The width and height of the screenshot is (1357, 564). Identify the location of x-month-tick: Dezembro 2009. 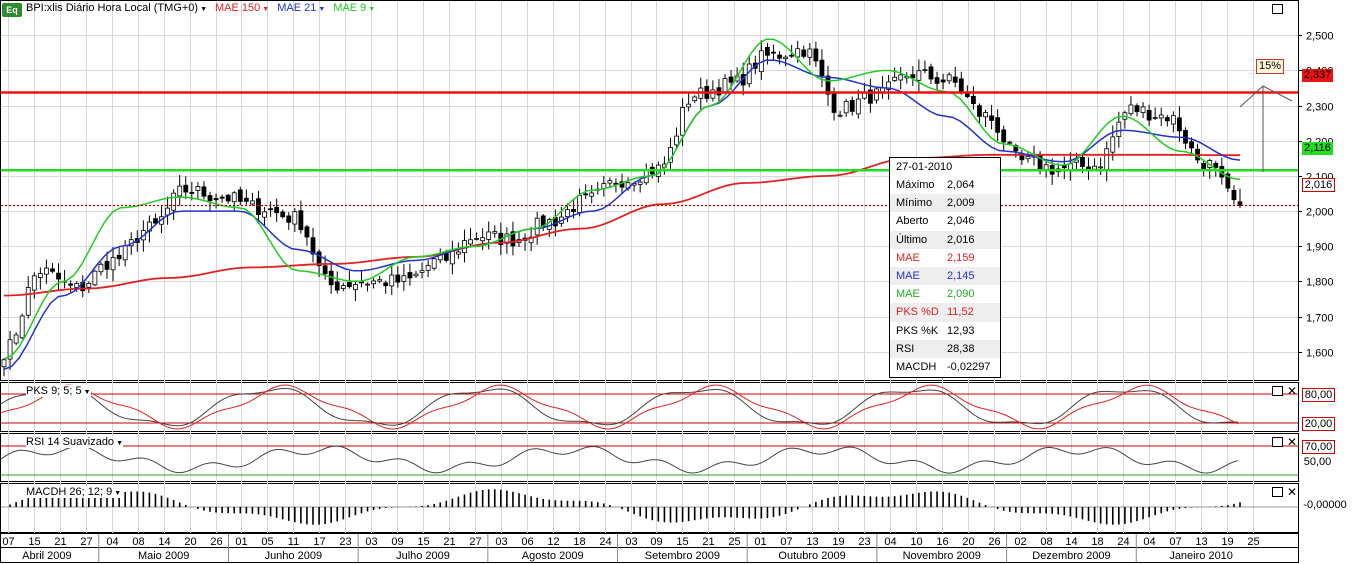
(1071, 556).